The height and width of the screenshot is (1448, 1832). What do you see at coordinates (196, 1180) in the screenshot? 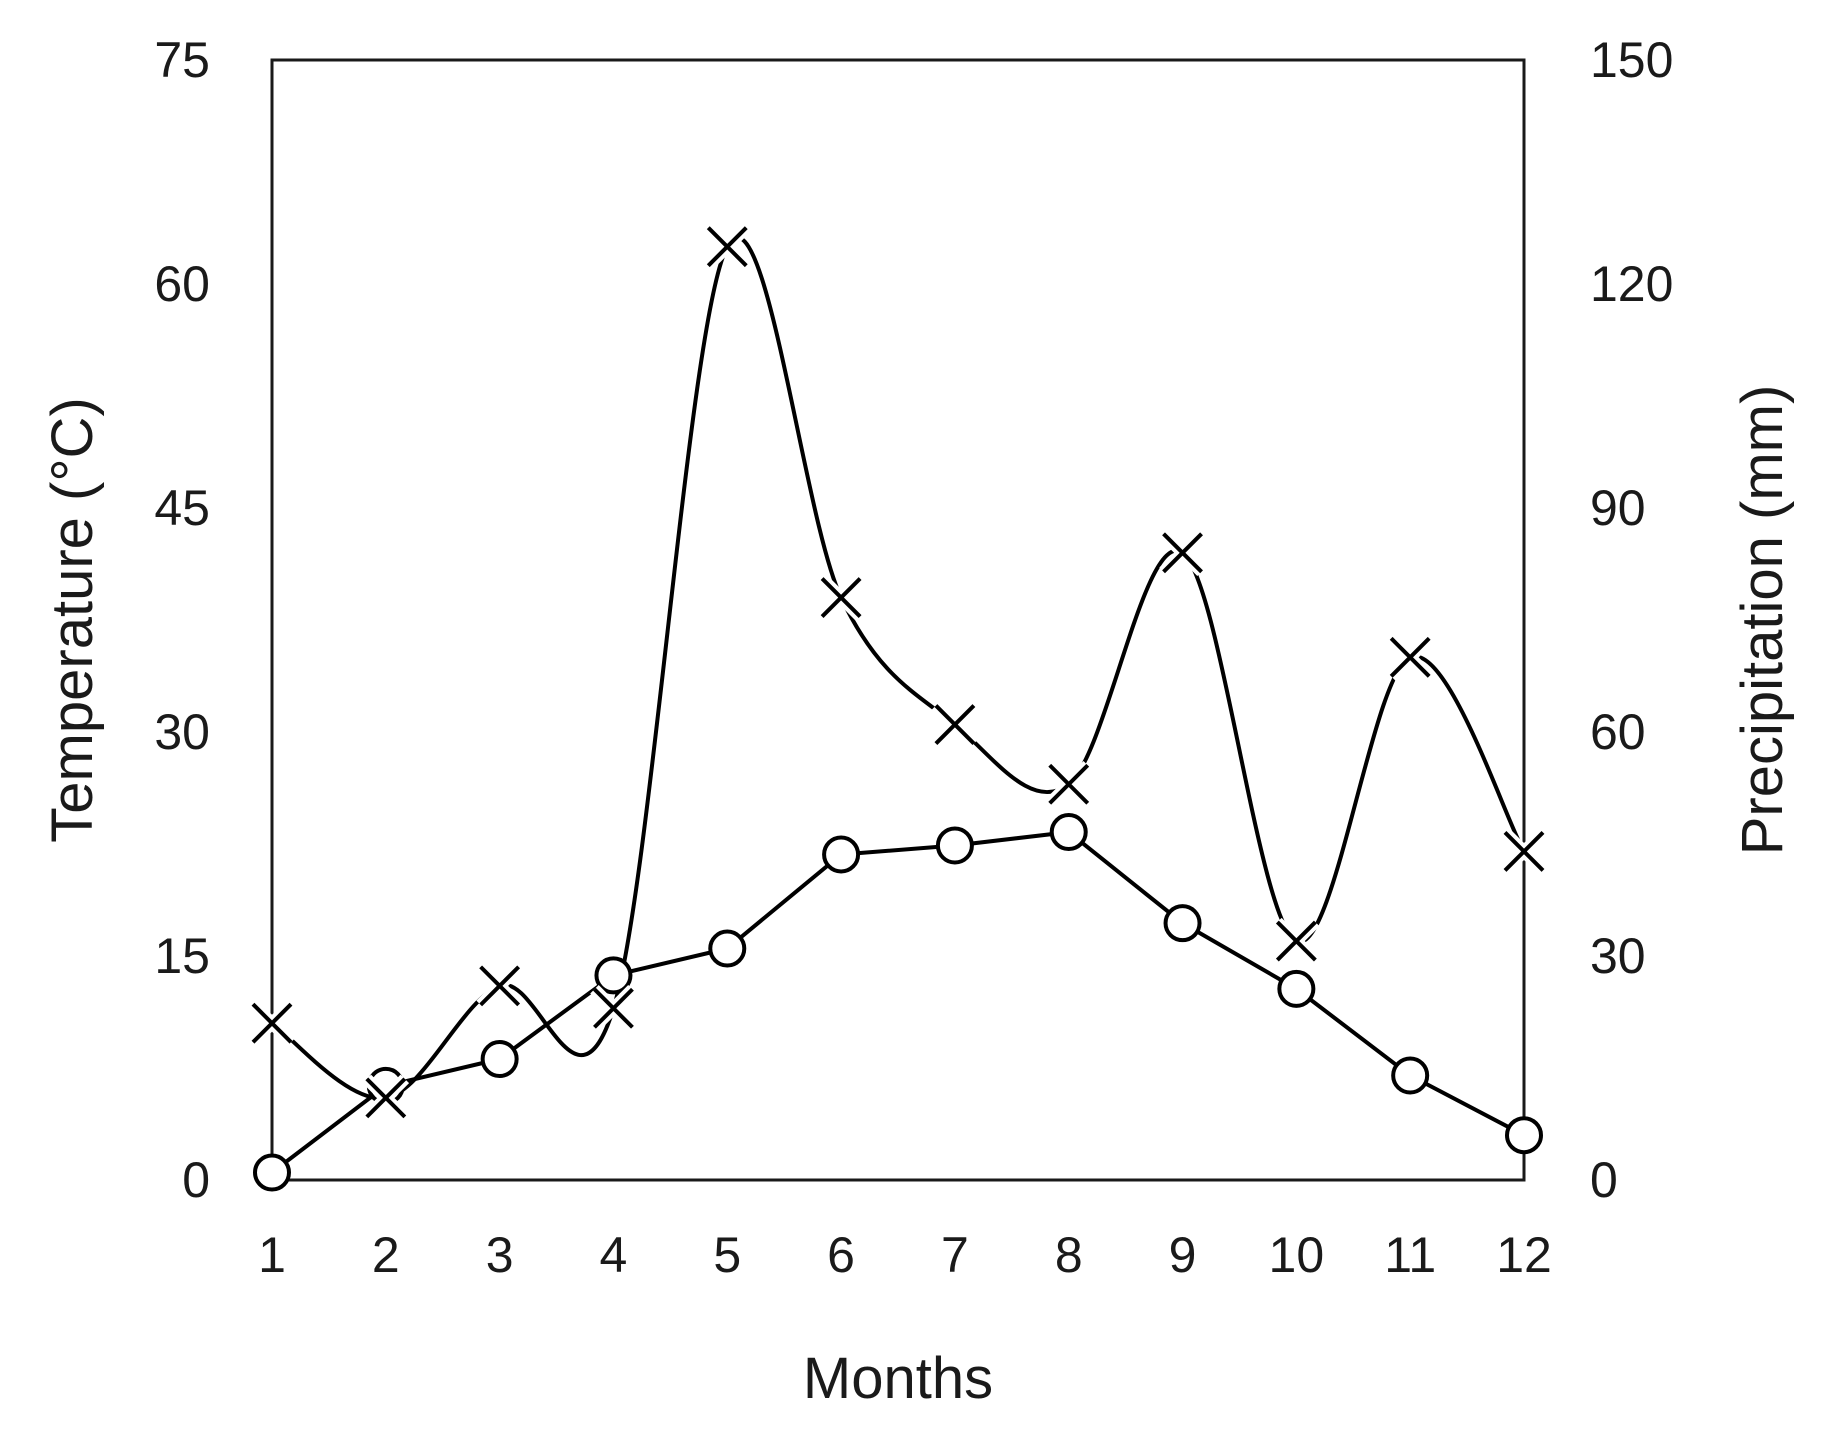
I see `left-y-tick-label: 0` at bounding box center [196, 1180].